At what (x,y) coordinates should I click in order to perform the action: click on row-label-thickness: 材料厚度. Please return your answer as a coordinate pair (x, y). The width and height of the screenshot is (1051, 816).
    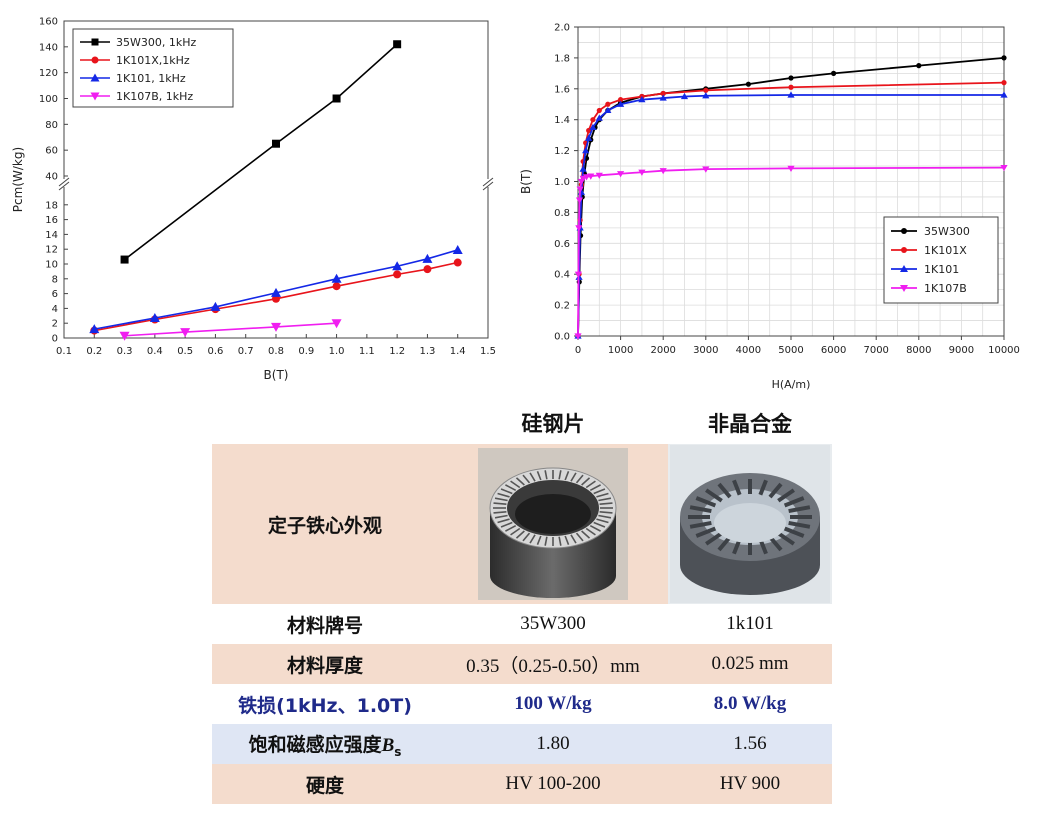
    Looking at the image, I should click on (325, 664).